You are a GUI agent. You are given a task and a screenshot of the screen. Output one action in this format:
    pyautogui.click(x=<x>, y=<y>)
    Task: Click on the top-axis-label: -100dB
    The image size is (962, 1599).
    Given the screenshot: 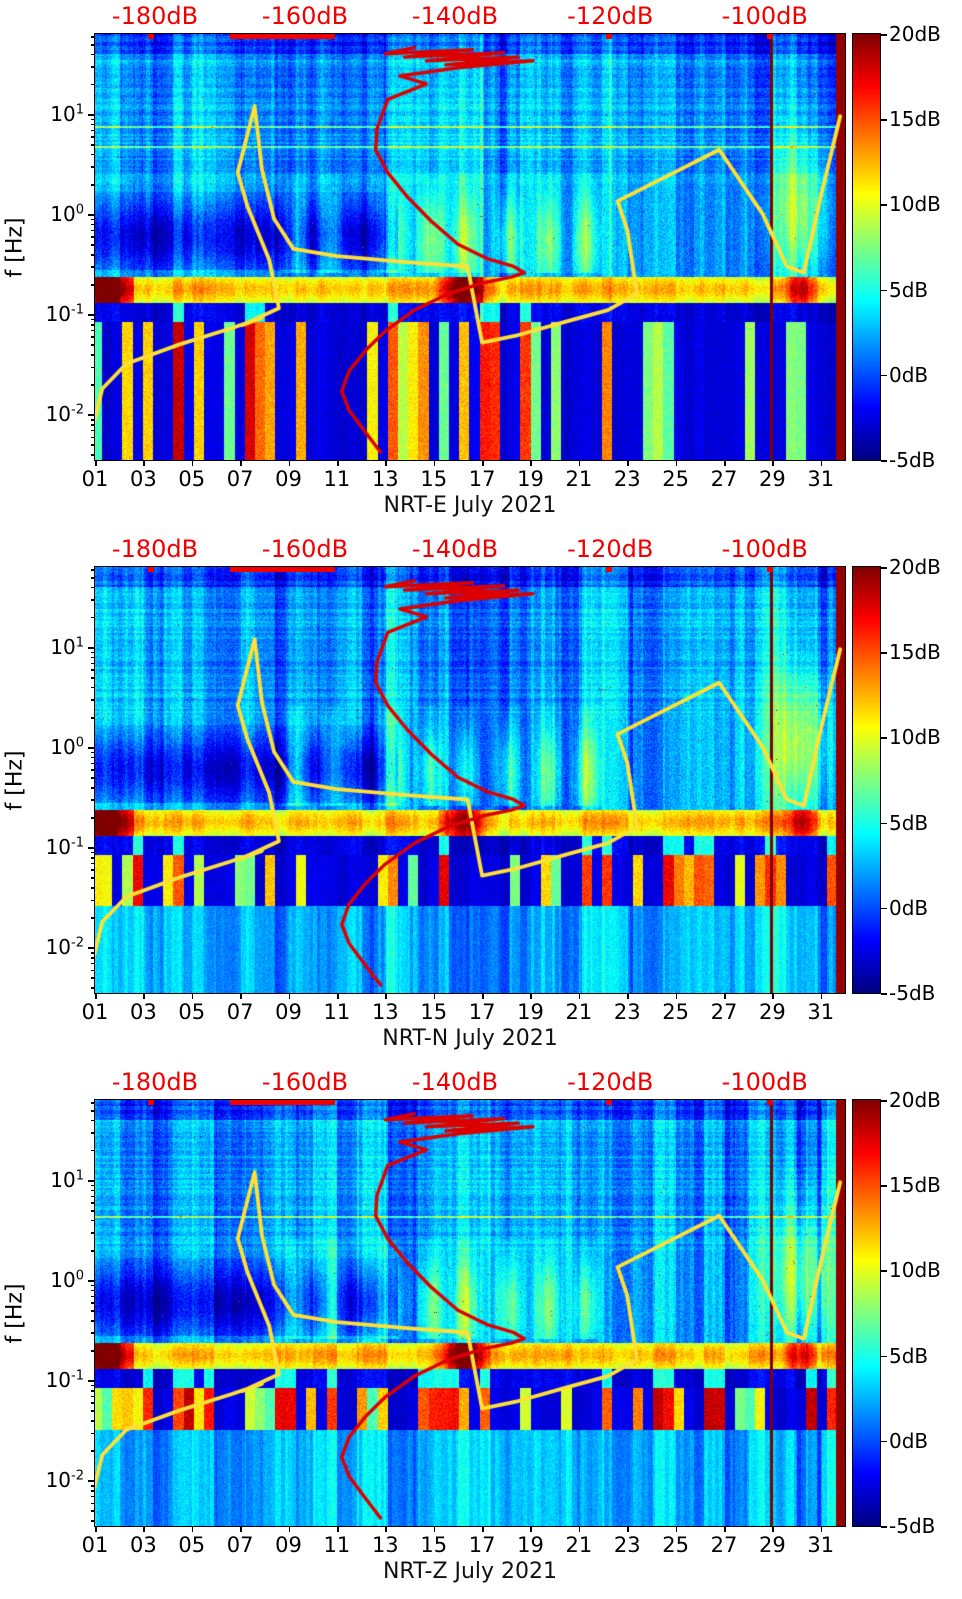 What is the action you would take?
    pyautogui.click(x=764, y=549)
    